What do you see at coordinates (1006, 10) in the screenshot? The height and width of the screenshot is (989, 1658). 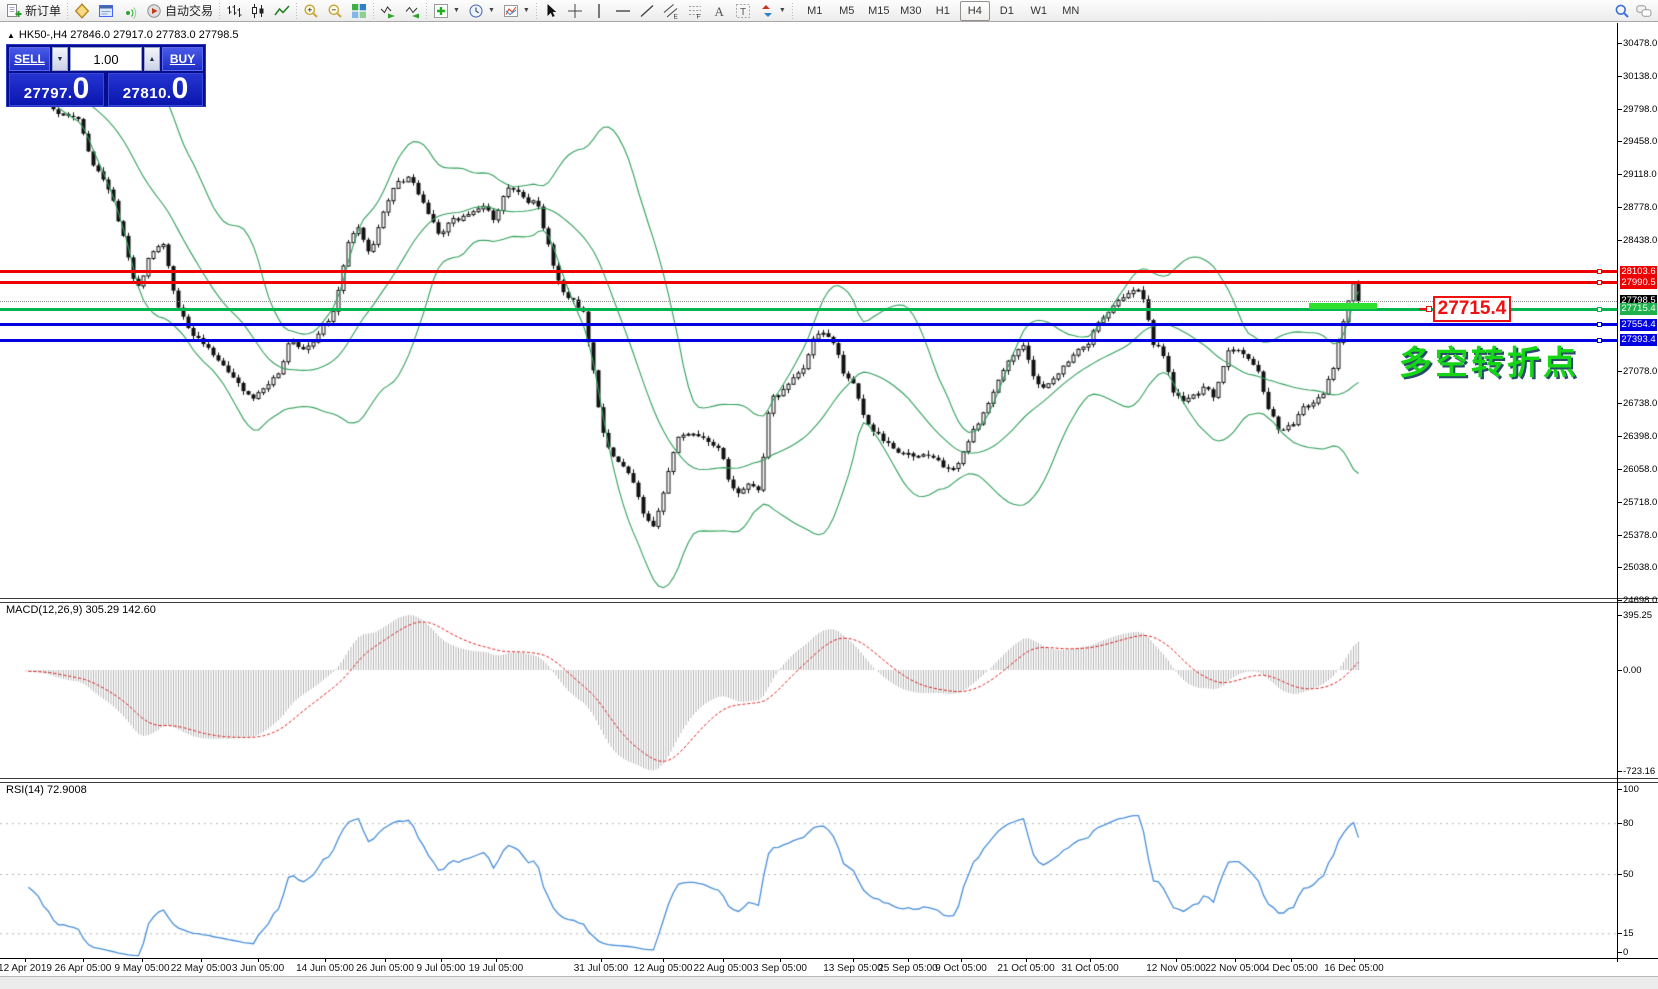 I see `timeframe-button-d1: D1` at bounding box center [1006, 10].